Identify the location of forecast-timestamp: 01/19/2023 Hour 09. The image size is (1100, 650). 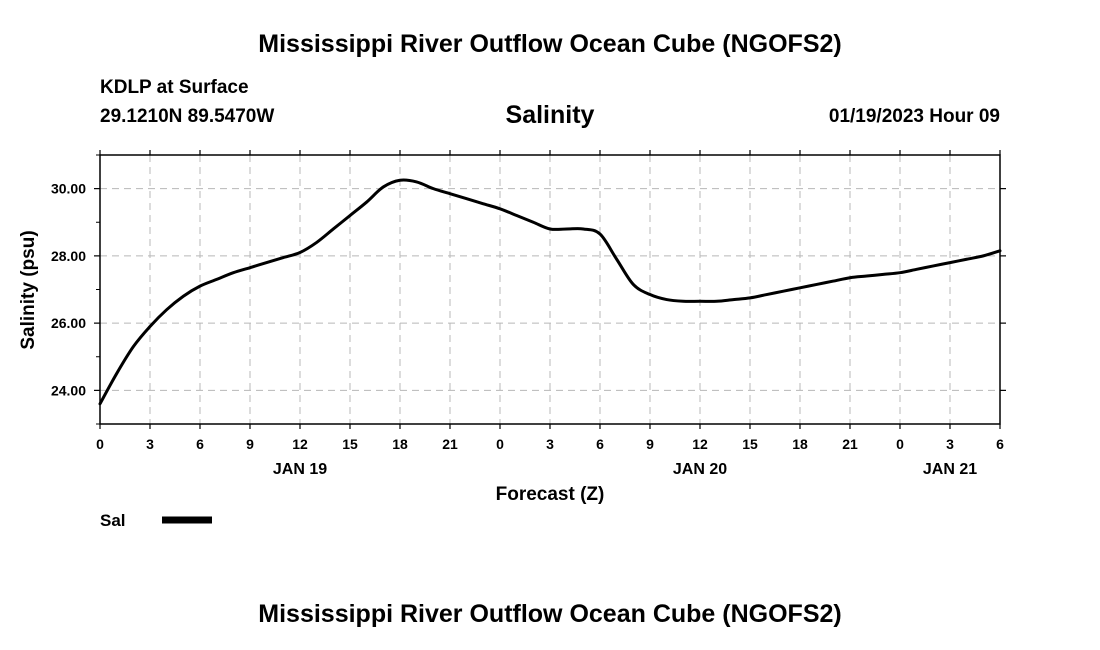
(914, 116).